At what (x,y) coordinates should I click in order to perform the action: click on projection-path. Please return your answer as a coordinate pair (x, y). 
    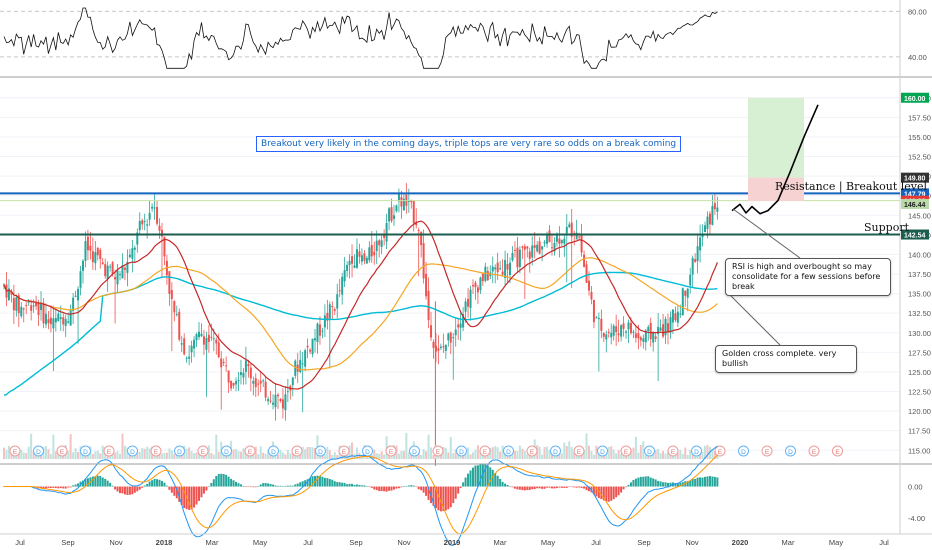
    Looking at the image, I should click on (775, 159).